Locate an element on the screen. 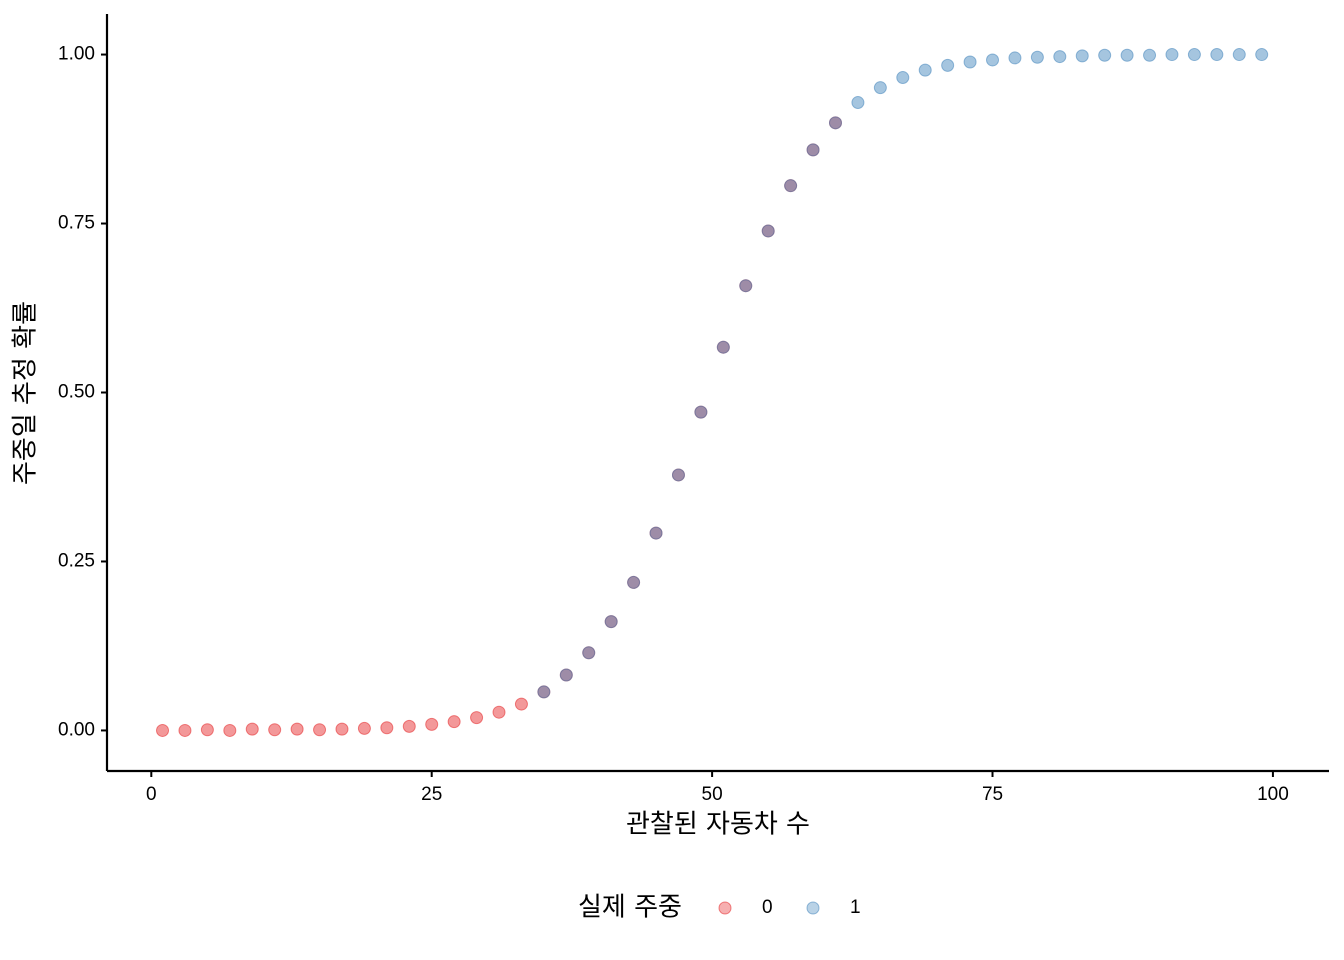 This screenshot has height=960, width=1344. y-tick-label: 0.25 is located at coordinates (76, 560).